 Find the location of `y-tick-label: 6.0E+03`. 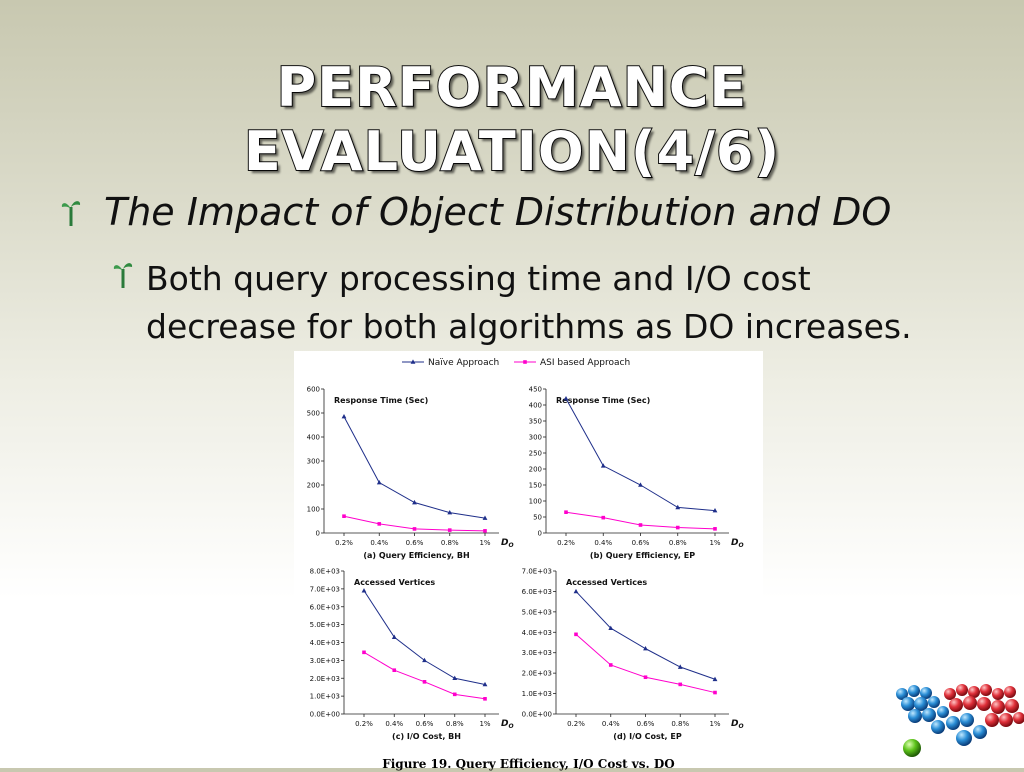

y-tick-label: 6.0E+03 is located at coordinates (537, 592).